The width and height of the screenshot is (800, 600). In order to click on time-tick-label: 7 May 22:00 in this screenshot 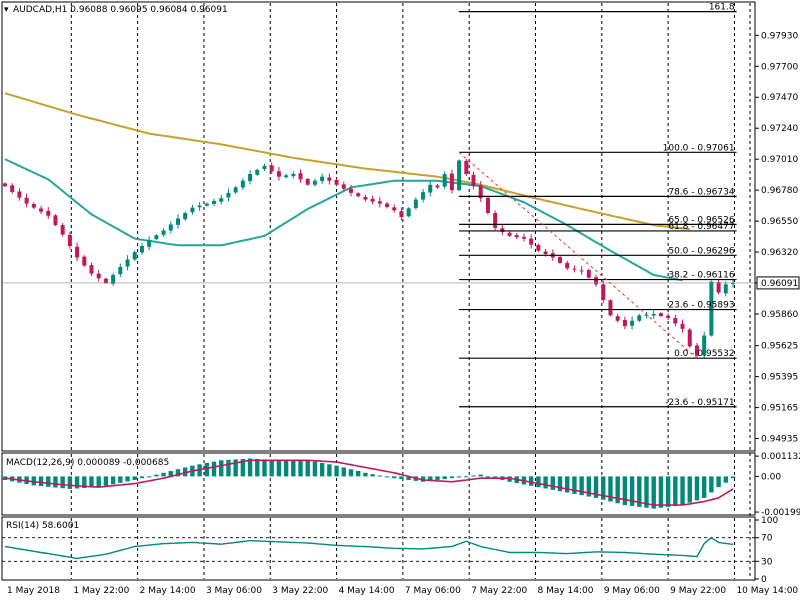, I will do `click(499, 591)`.